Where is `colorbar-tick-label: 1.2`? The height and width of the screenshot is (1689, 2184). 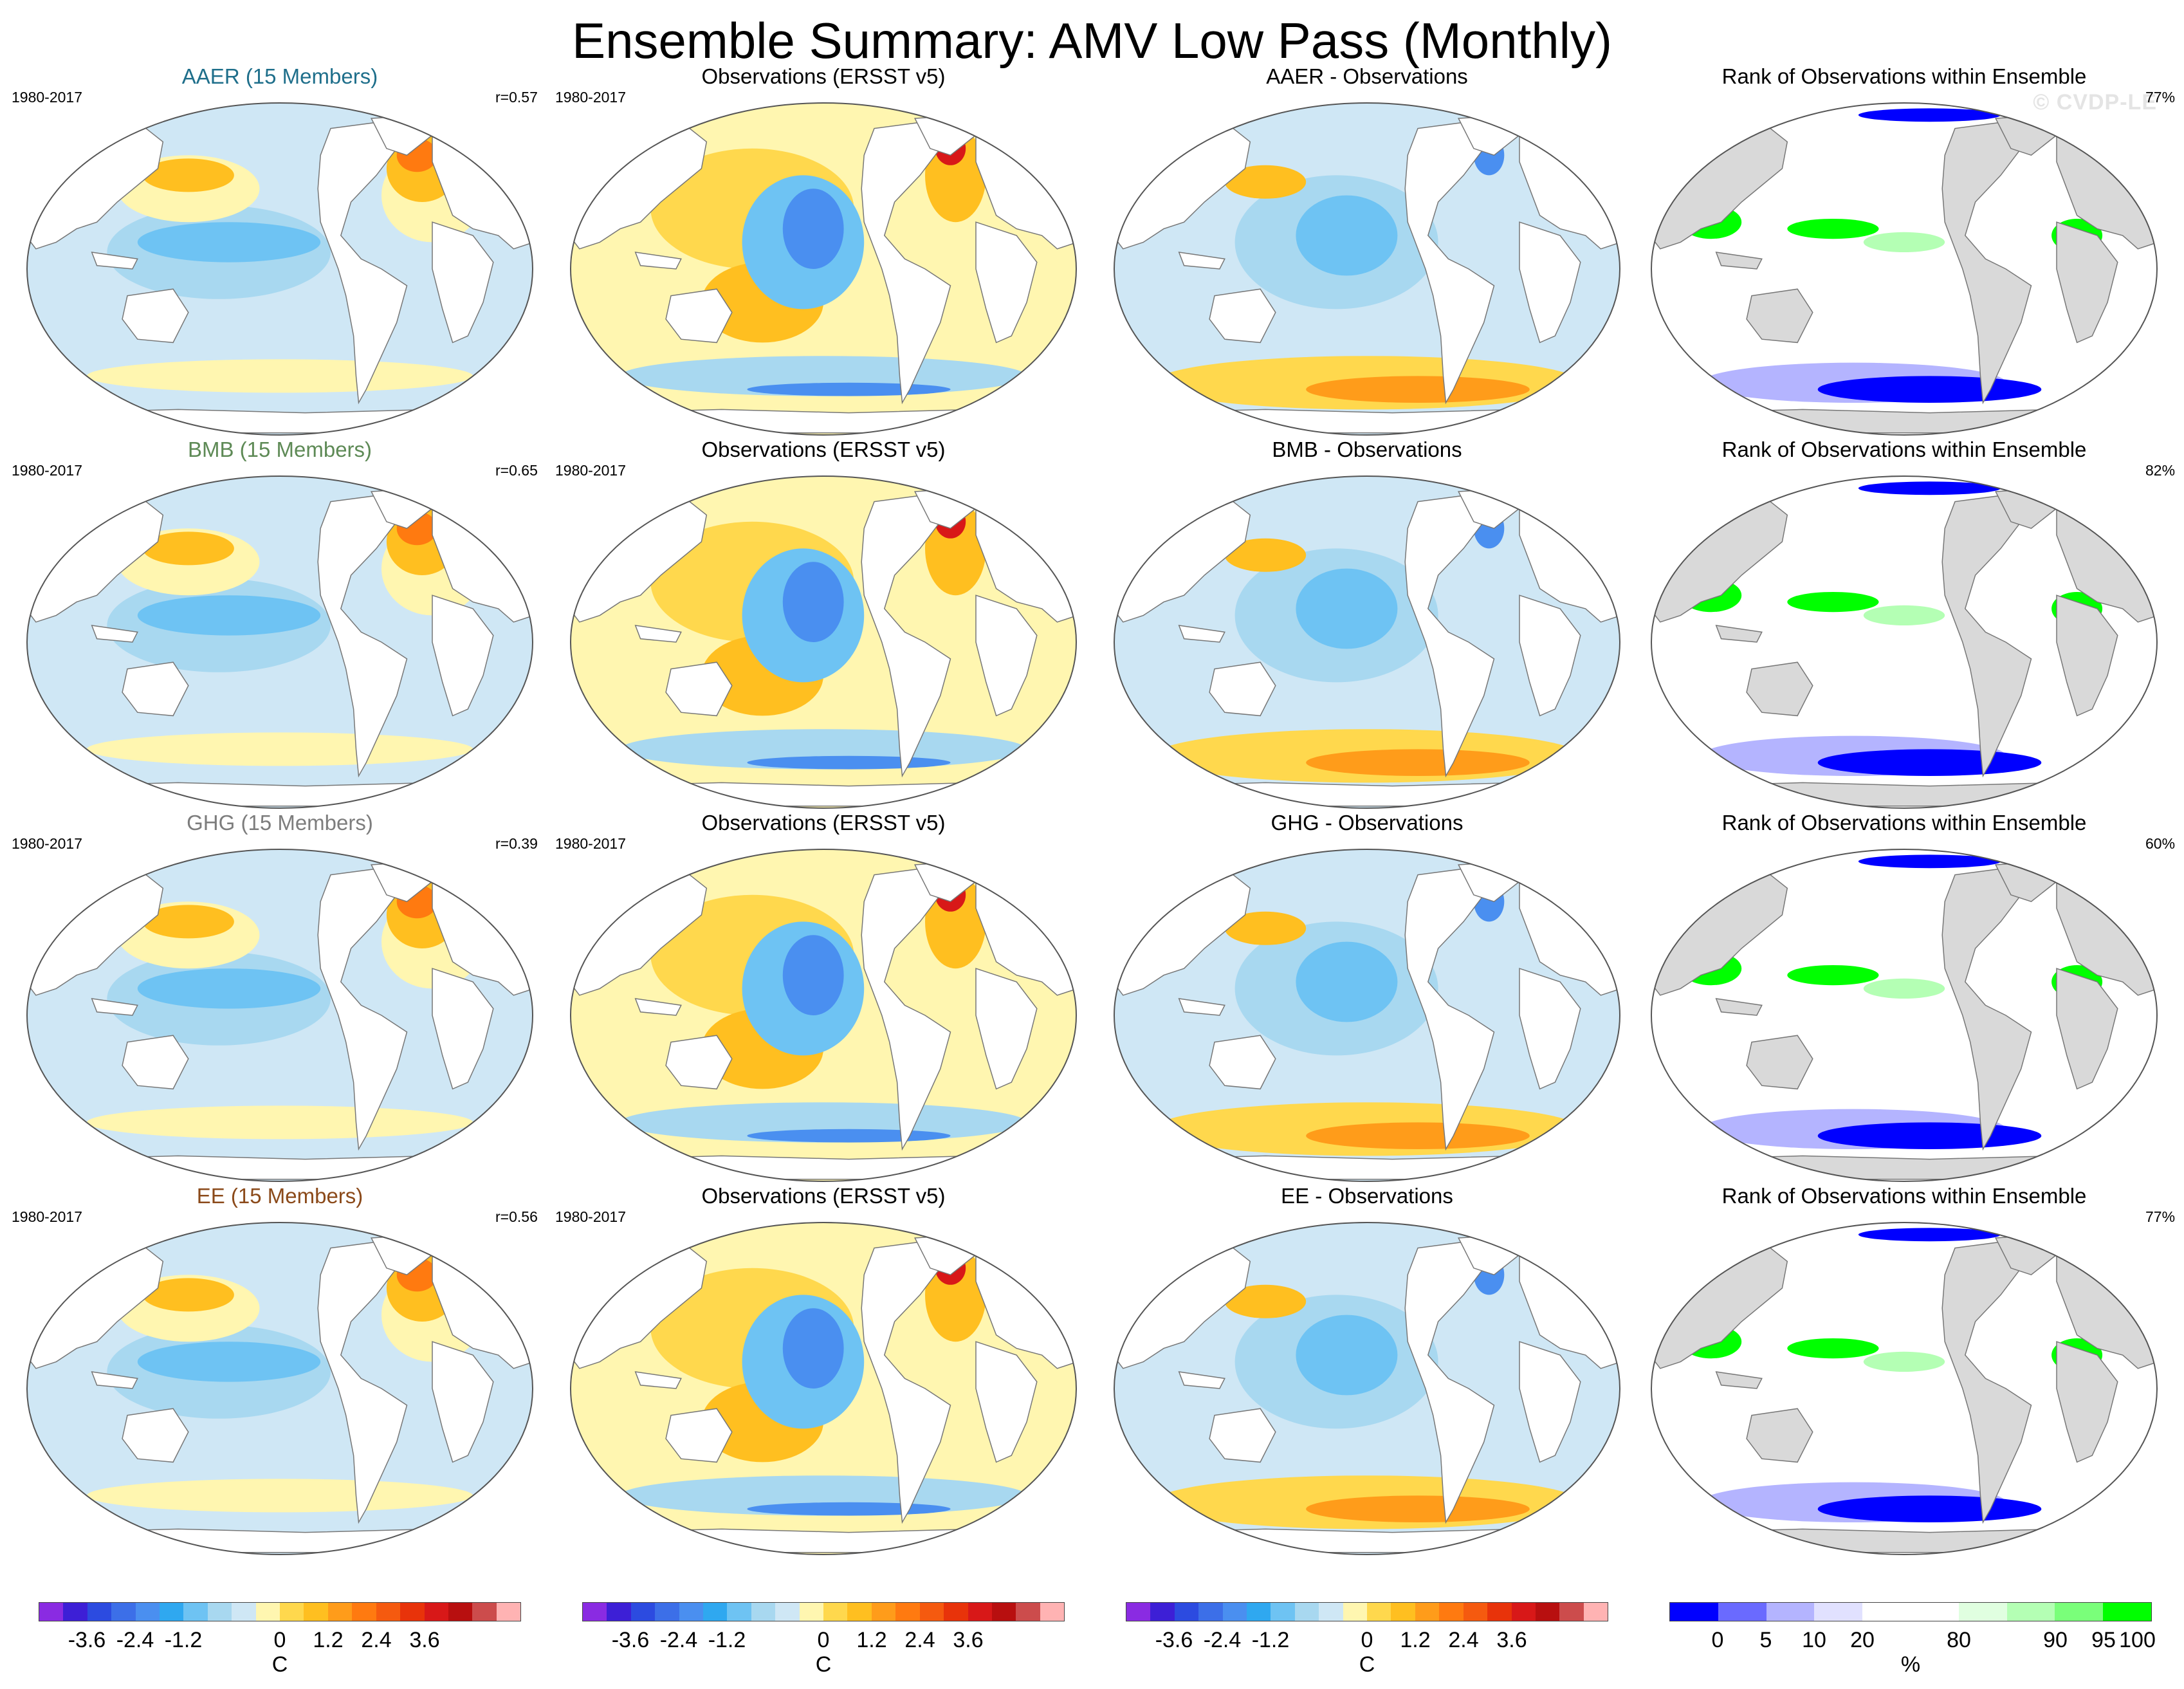 colorbar-tick-label: 1.2 is located at coordinates (328, 1640).